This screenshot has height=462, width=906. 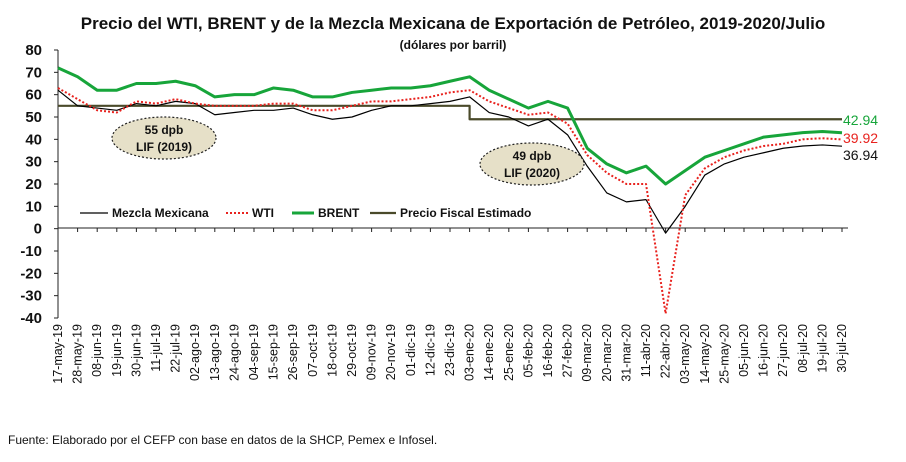 I want to click on x-tick-label: 08-jun-19, so click(x=97, y=350).